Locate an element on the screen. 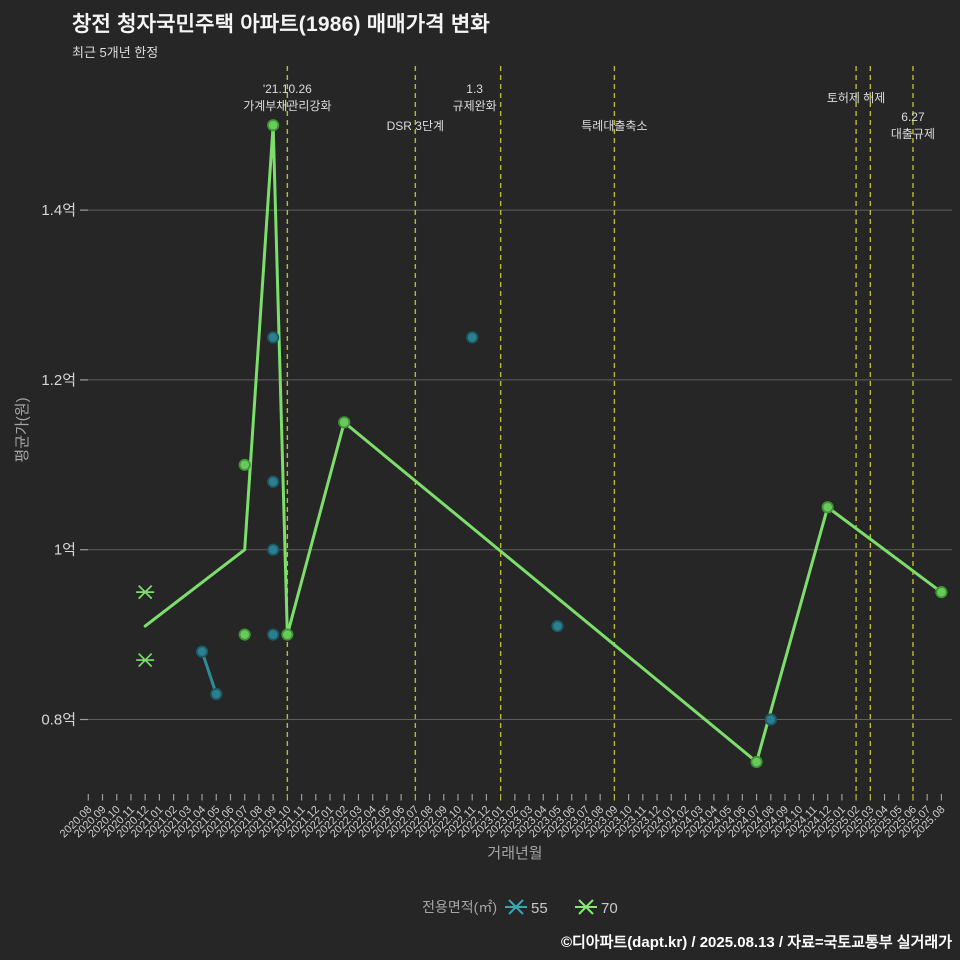 Image resolution: width=960 pixels, height=960 pixels. legend-title: 전용면적(㎡) is located at coordinates (459, 907).